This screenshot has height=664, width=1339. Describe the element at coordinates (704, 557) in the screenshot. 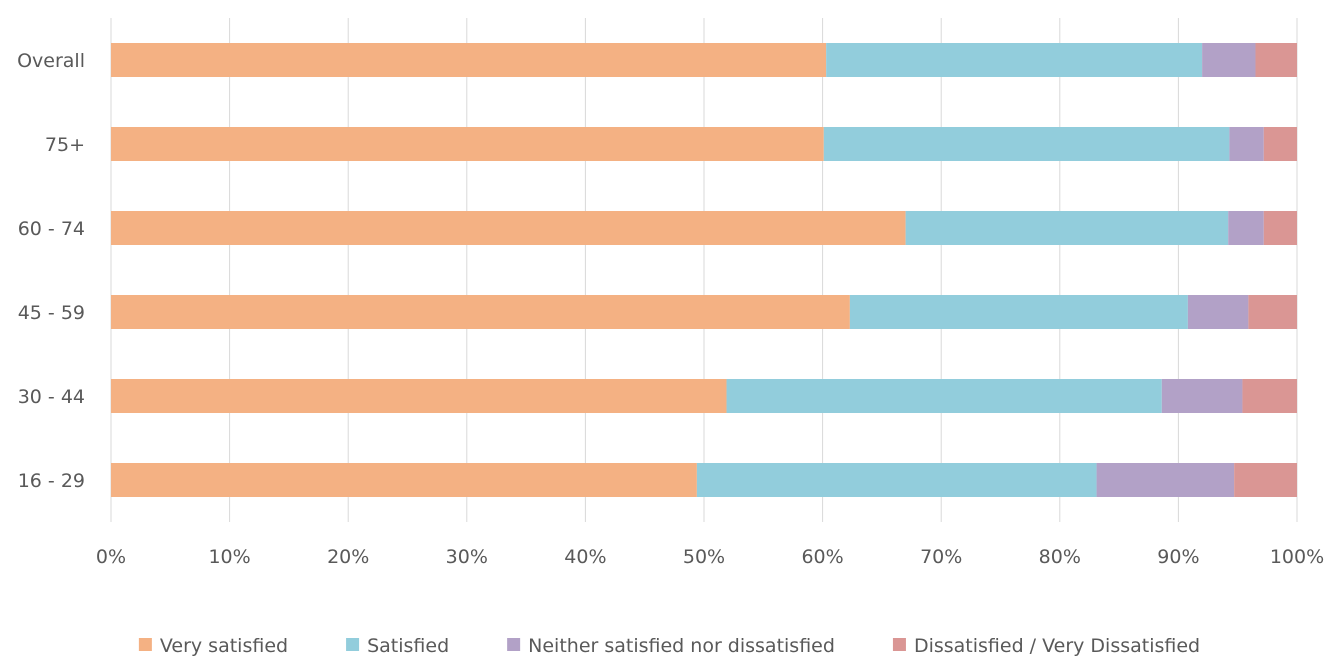

I see `x-tick-label: 50%` at that location.